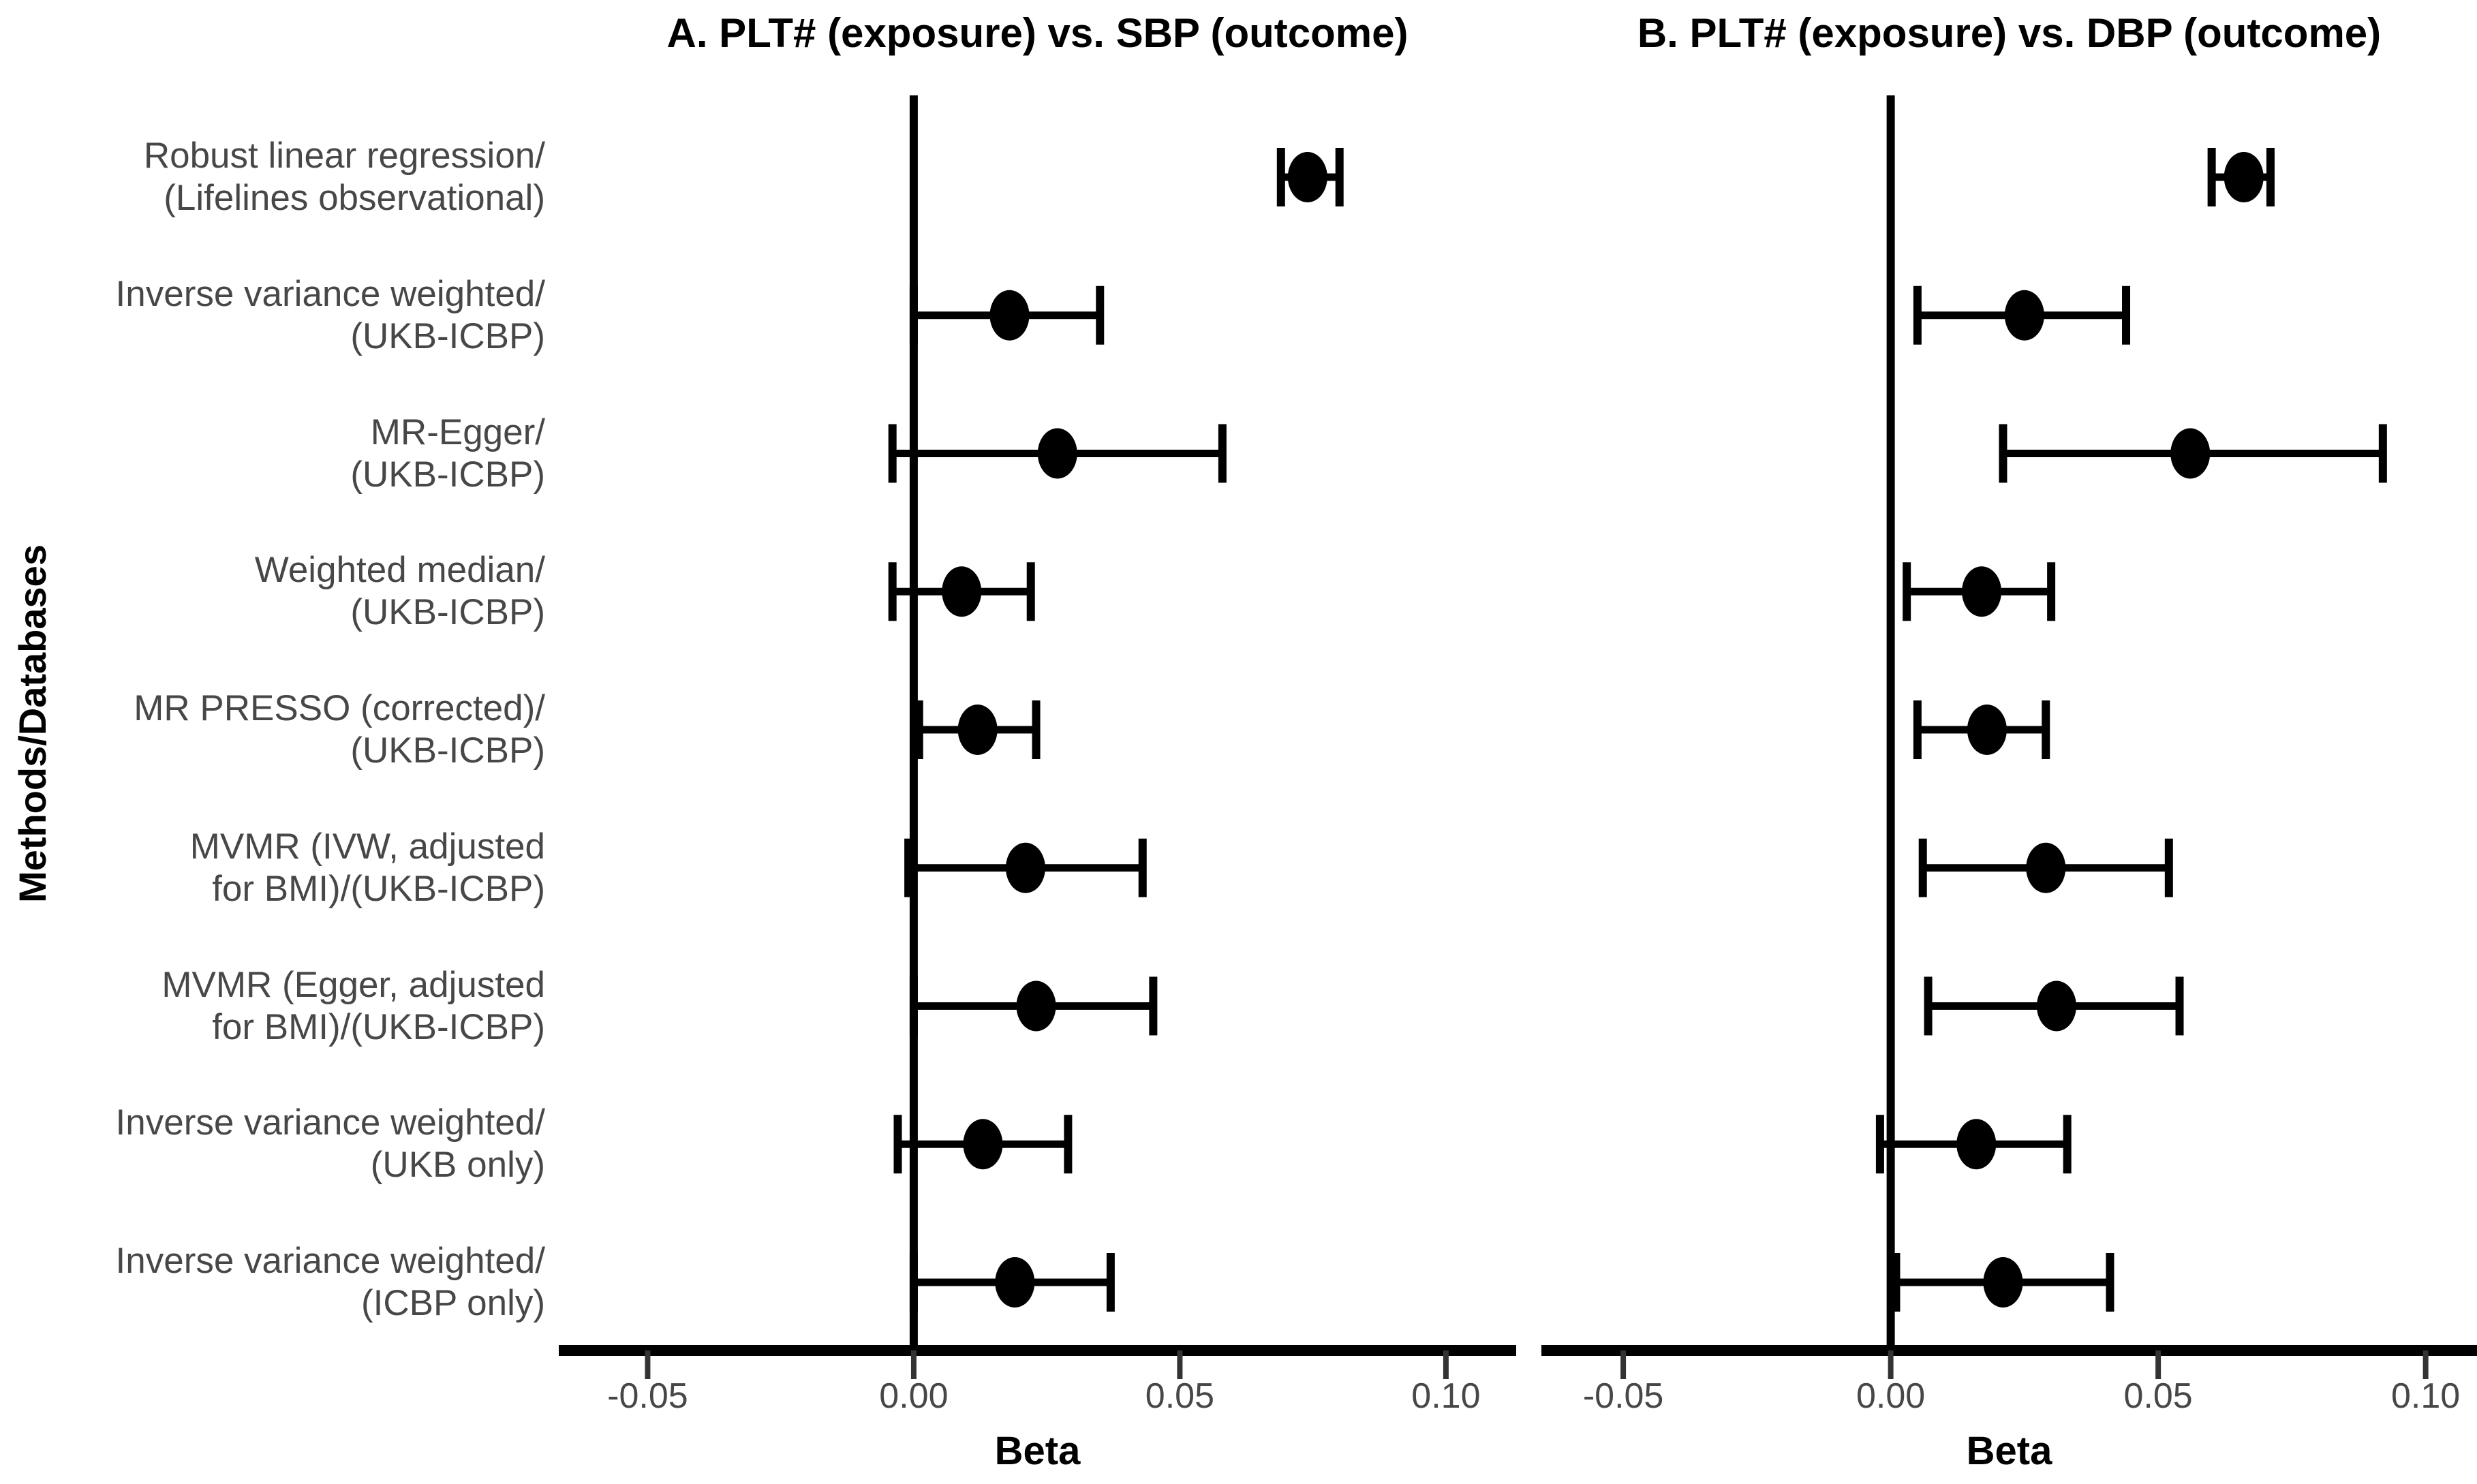 This screenshot has width=2477, height=1484. Describe the element at coordinates (367, 847) in the screenshot. I see `method-label-line1: MVMR (IVW, adjusted` at that location.